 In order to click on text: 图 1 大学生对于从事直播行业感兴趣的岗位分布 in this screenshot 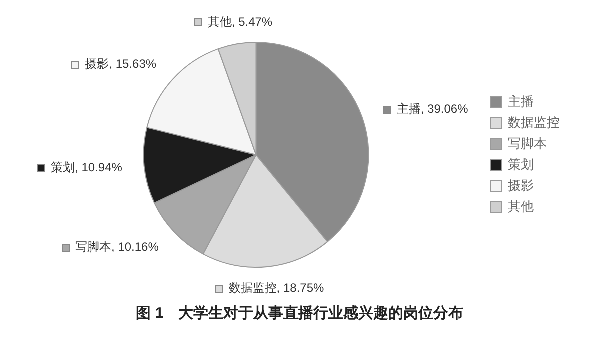, I will do `click(300, 313)`.